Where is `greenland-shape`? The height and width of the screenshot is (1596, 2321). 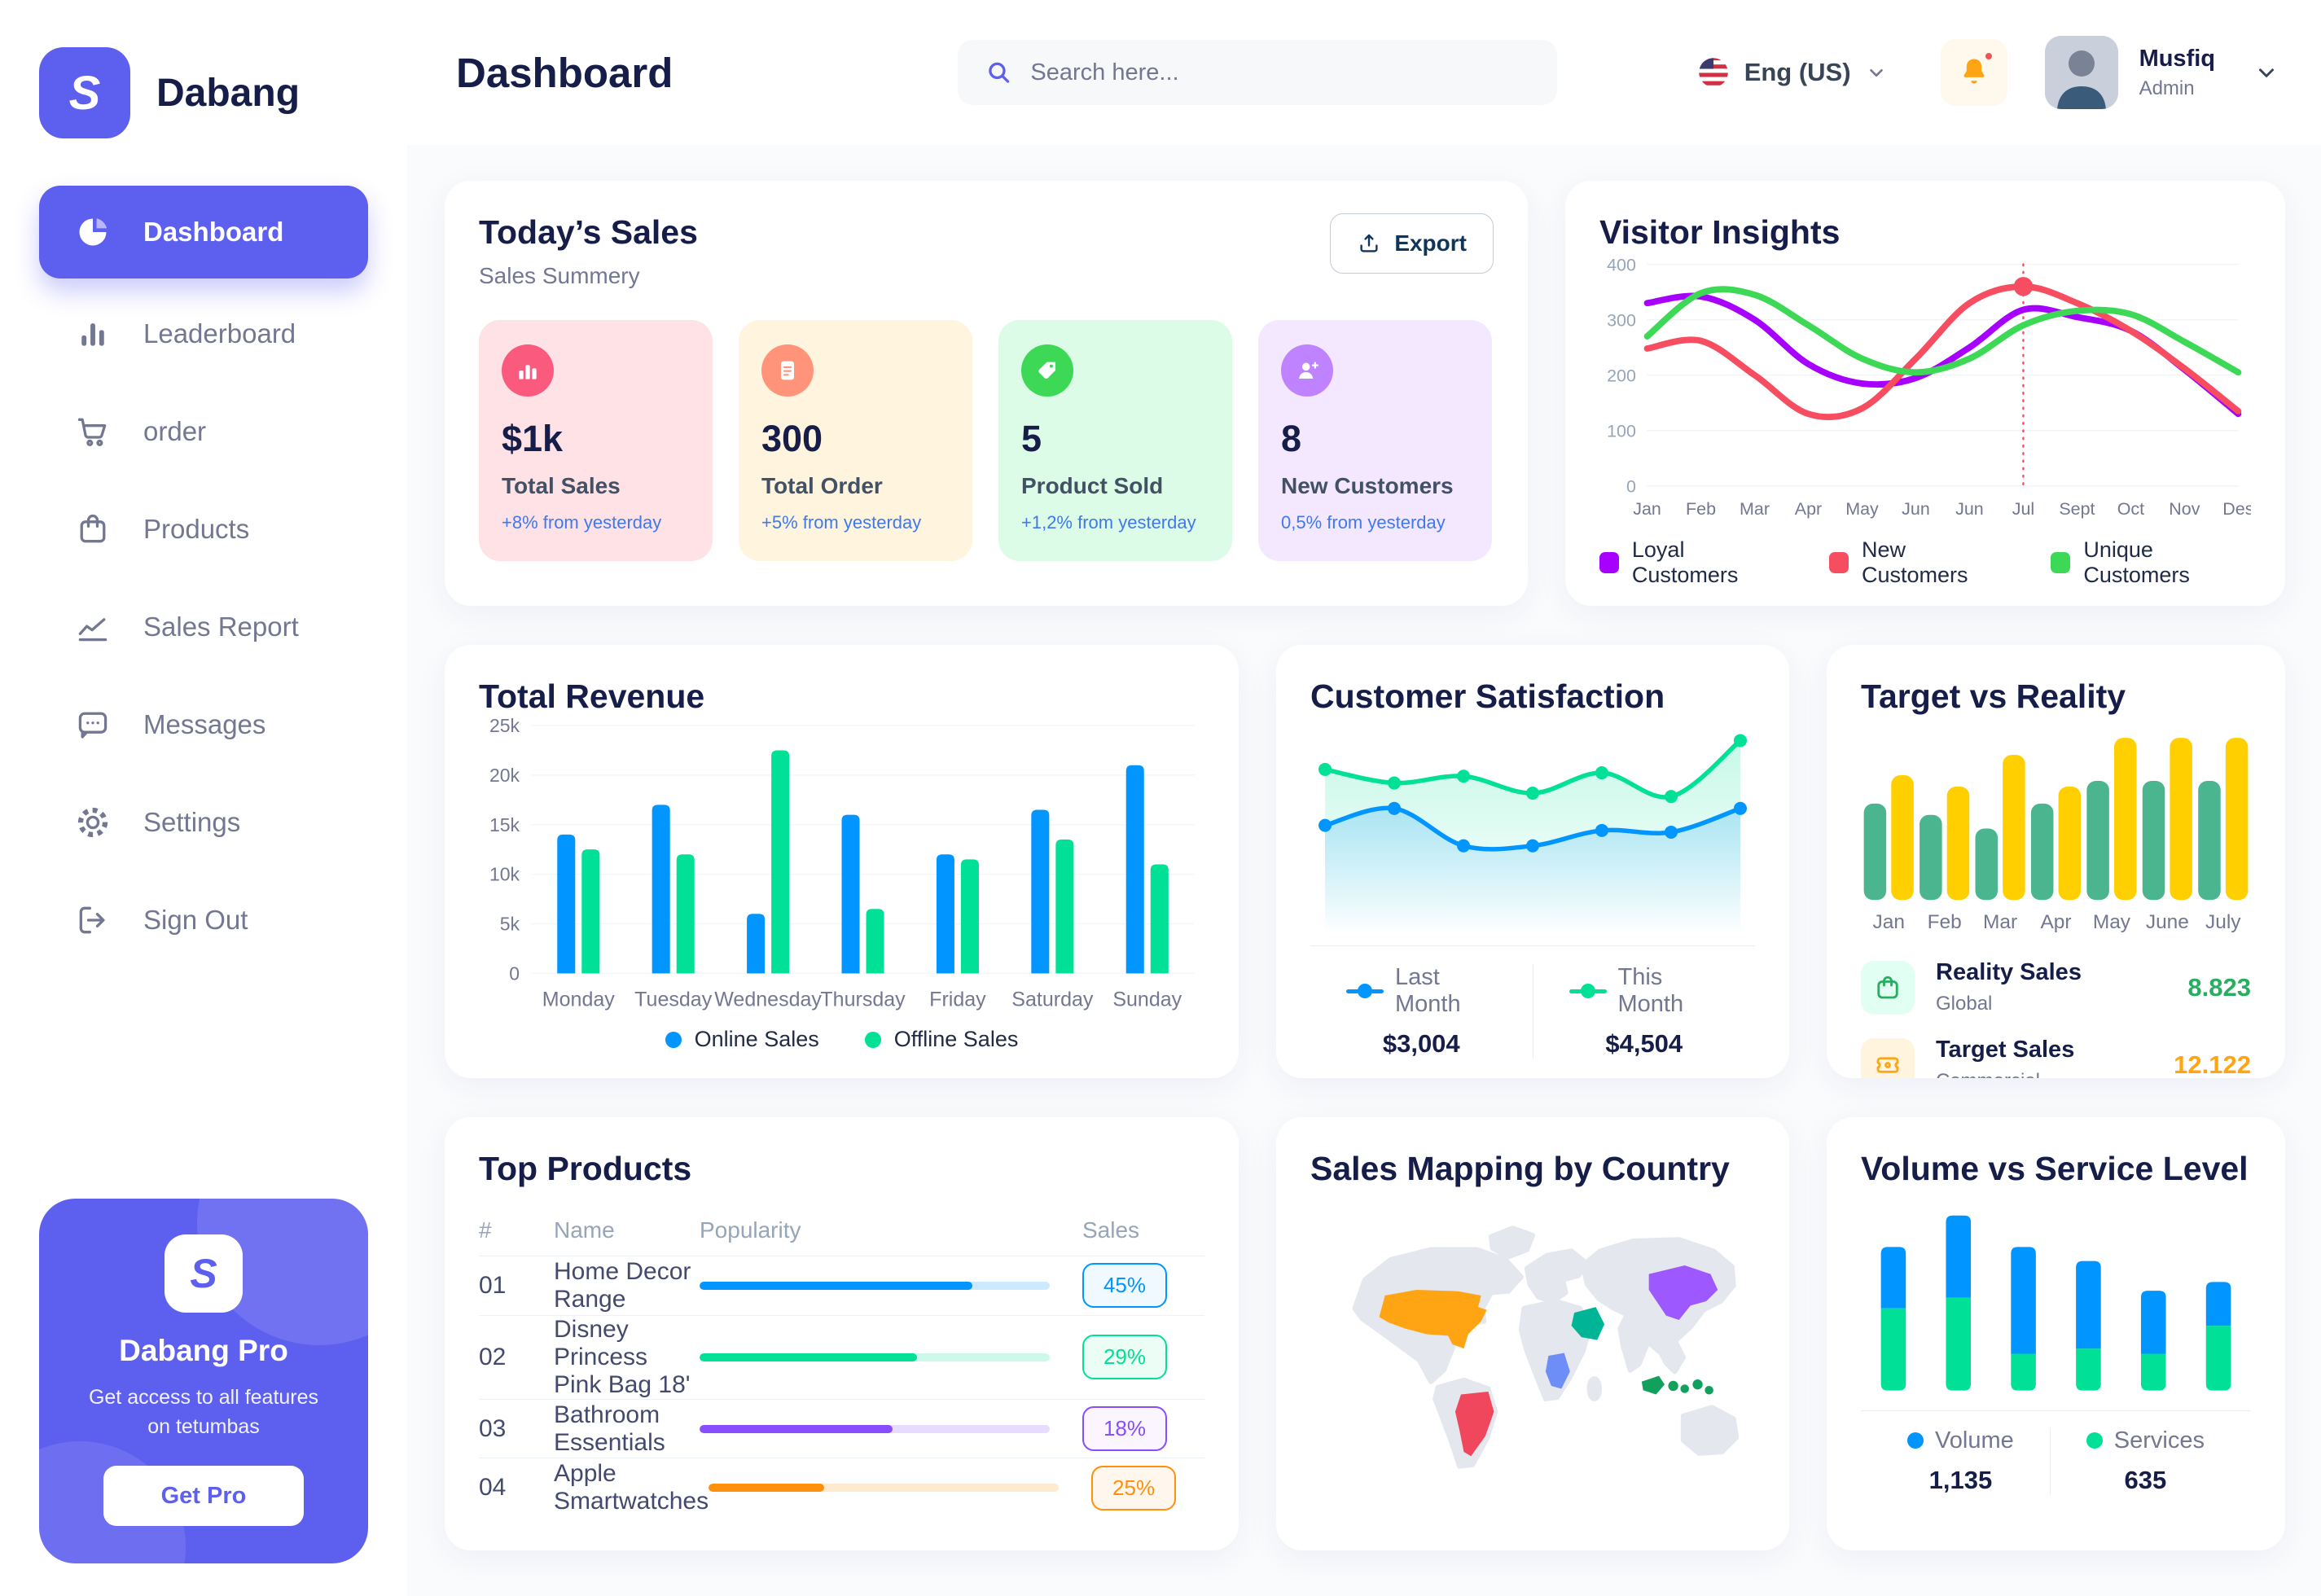 greenland-shape is located at coordinates (1512, 1243).